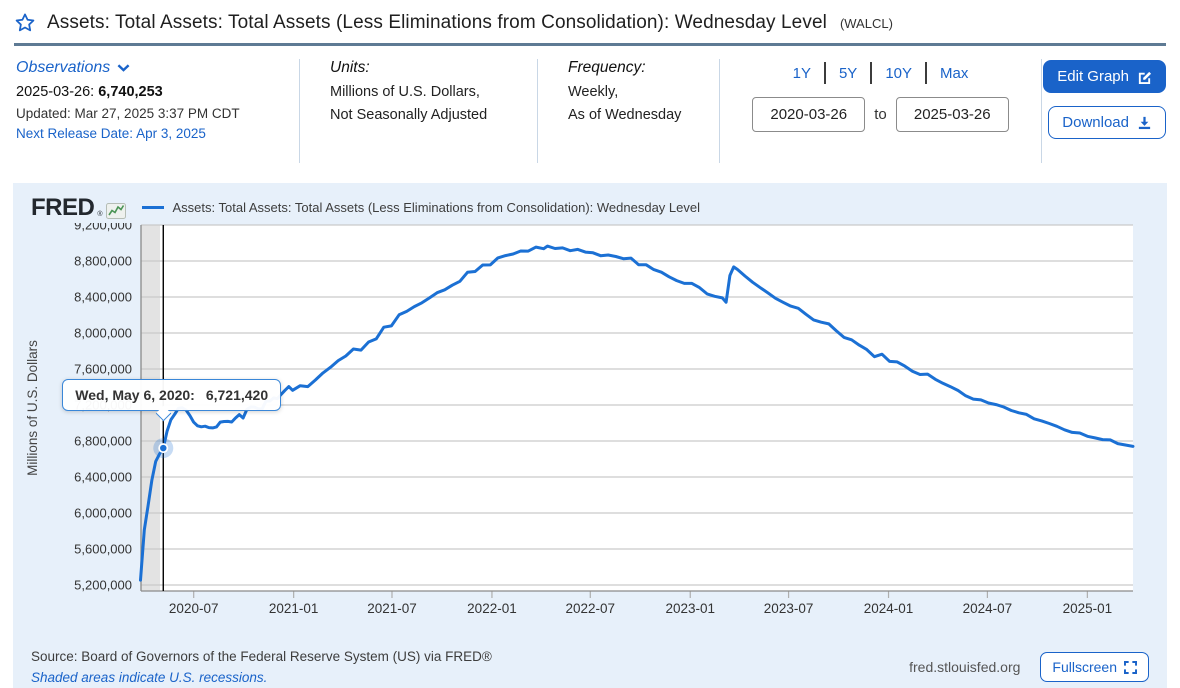  What do you see at coordinates (103, 441) in the screenshot?
I see `y-tick-label: 6,800,000` at bounding box center [103, 441].